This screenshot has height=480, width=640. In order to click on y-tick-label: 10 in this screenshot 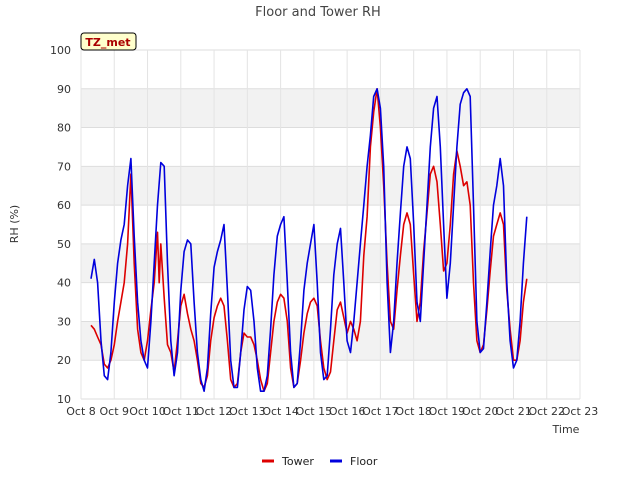, I will do `click(64, 399)`.